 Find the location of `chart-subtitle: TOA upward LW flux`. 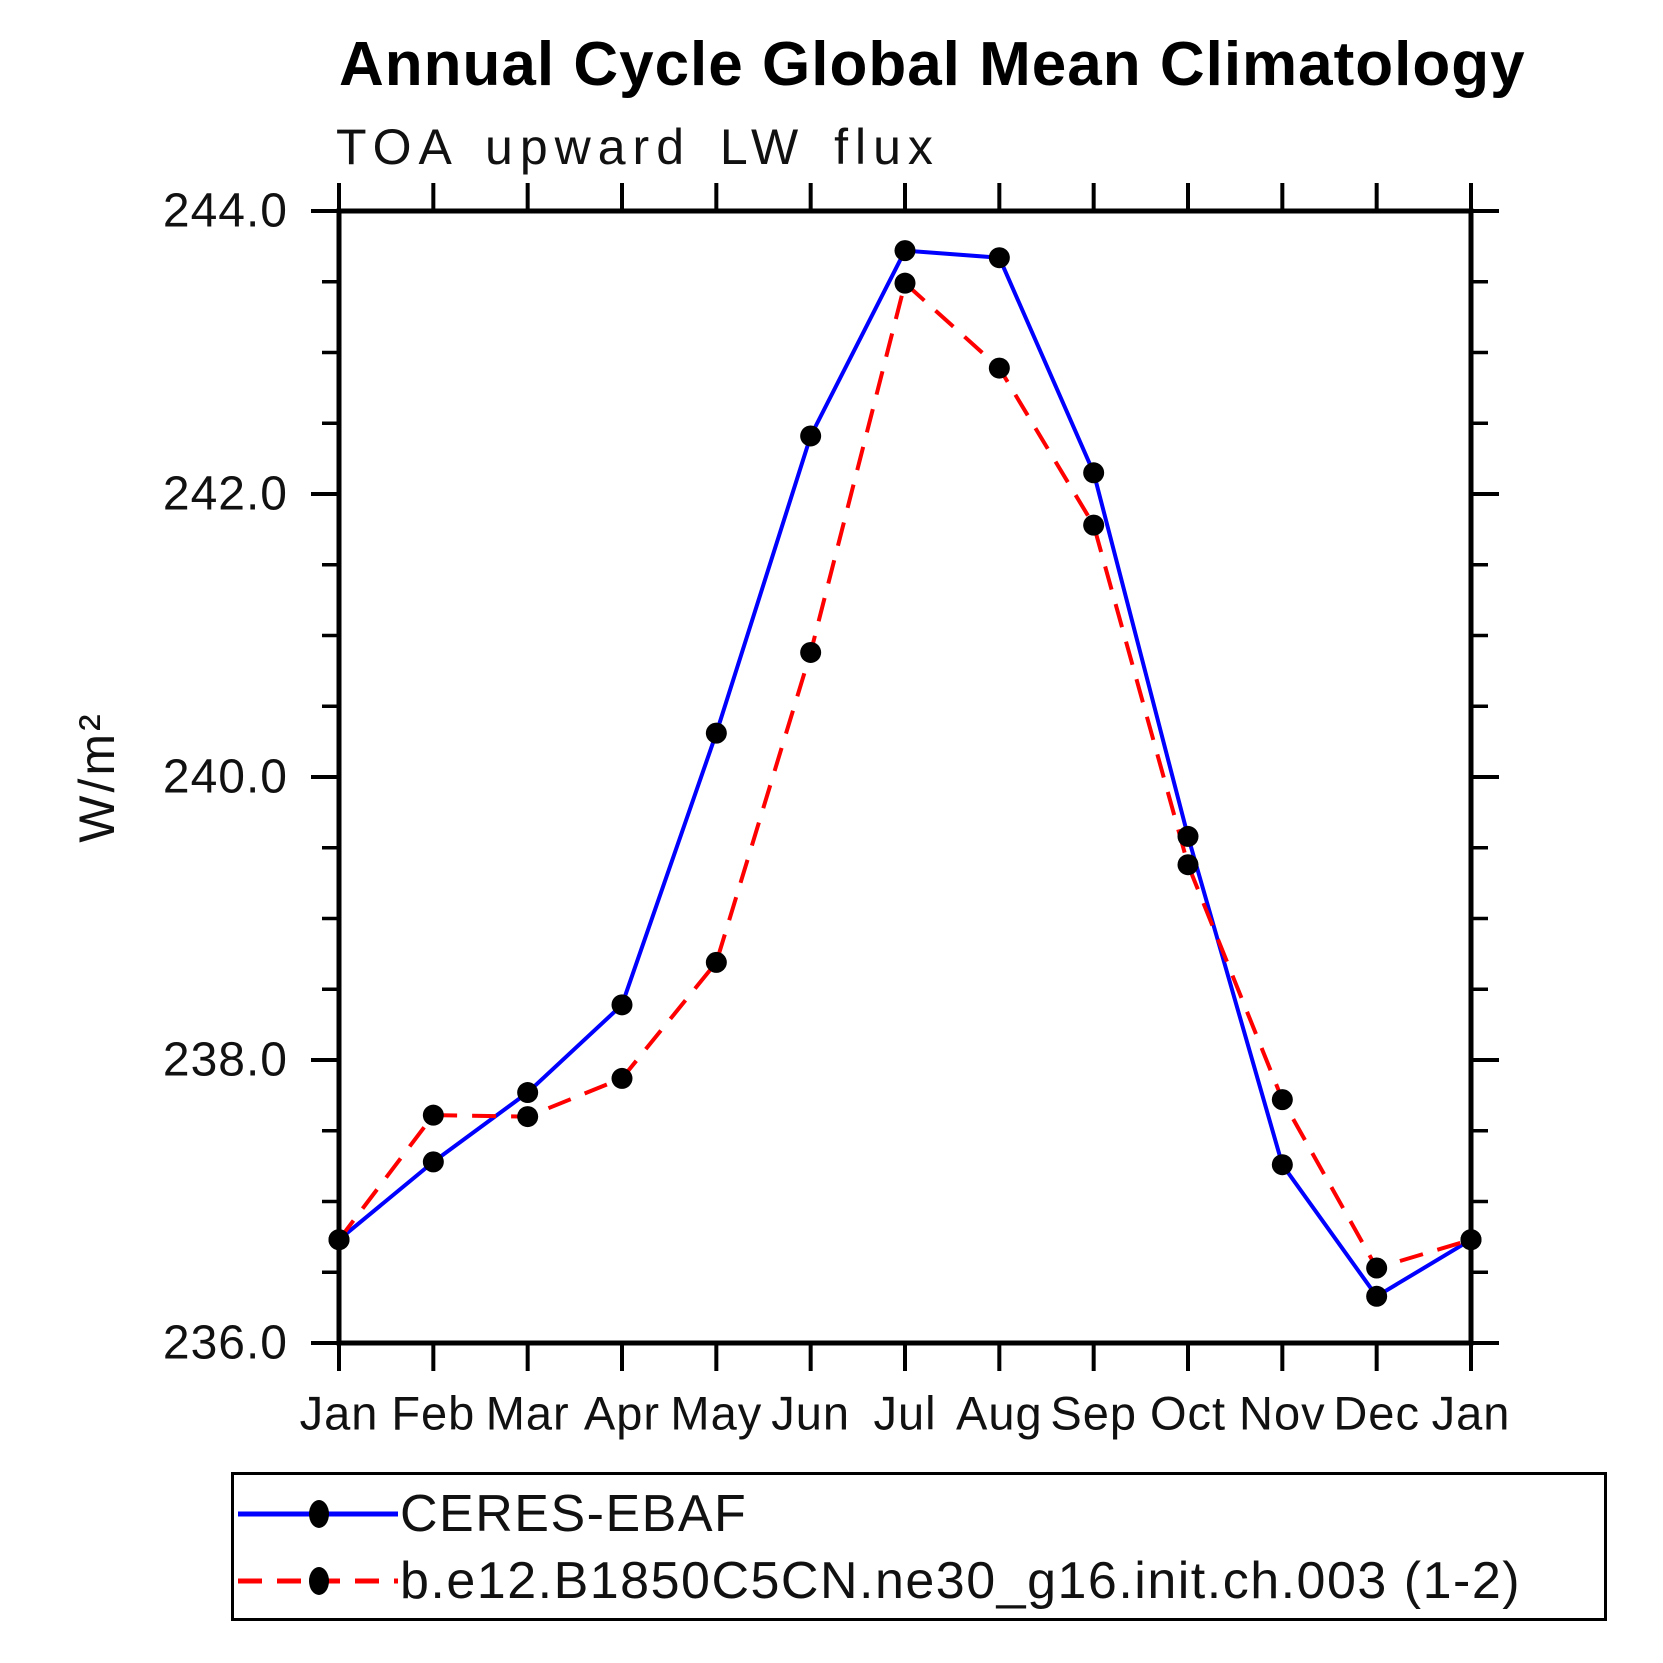

chart-subtitle: TOA upward LW flux is located at coordinates (638, 147).